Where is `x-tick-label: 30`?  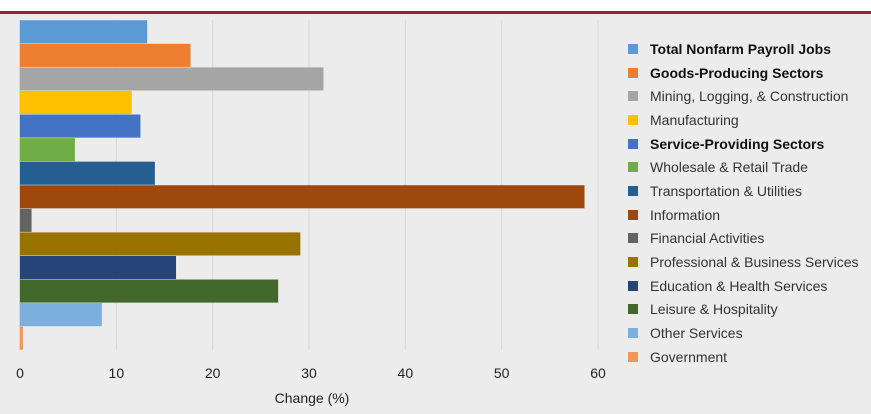 x-tick-label: 30 is located at coordinates (309, 373).